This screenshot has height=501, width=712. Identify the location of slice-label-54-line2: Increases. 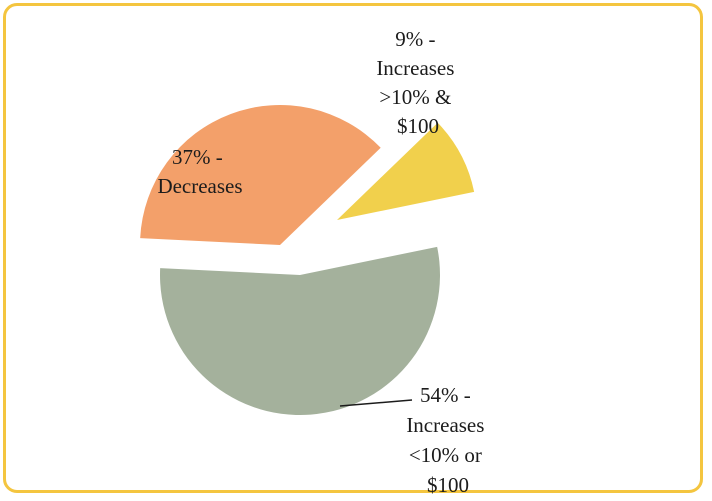
(445, 425).